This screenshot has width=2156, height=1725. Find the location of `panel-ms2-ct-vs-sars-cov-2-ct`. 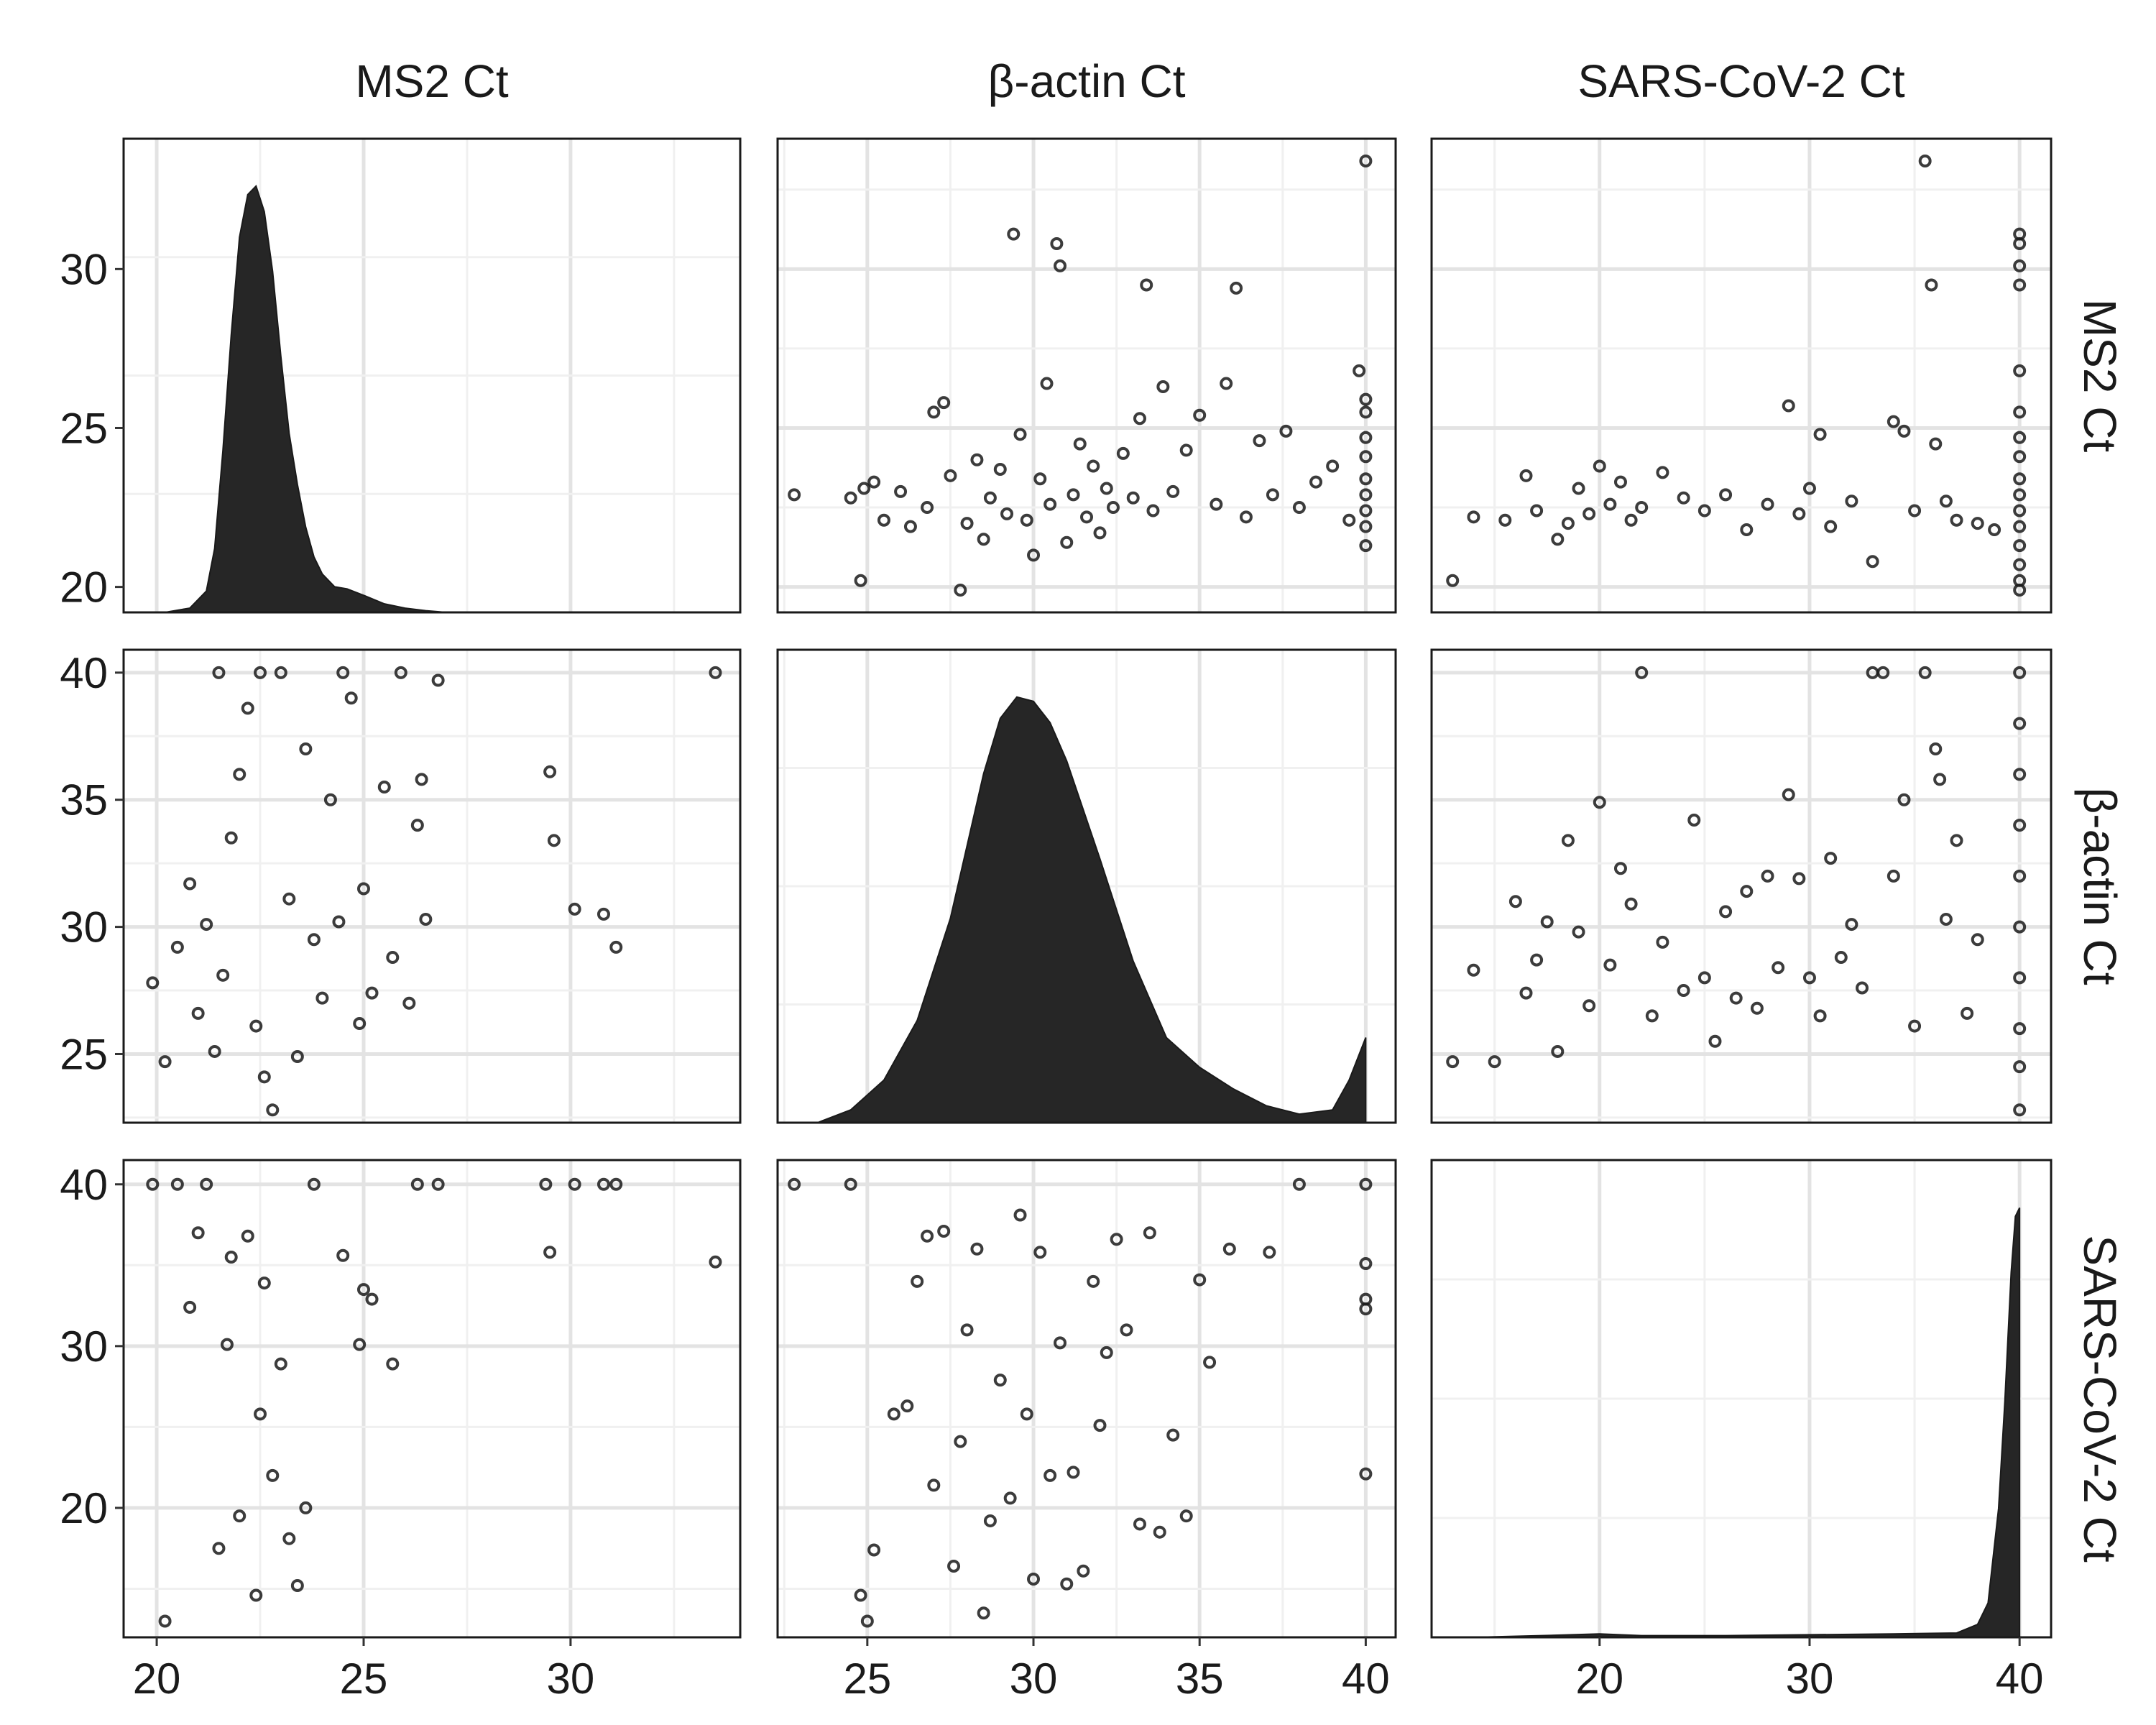

panel-ms2-ct-vs-sars-cov-2-ct is located at coordinates (1741, 375).